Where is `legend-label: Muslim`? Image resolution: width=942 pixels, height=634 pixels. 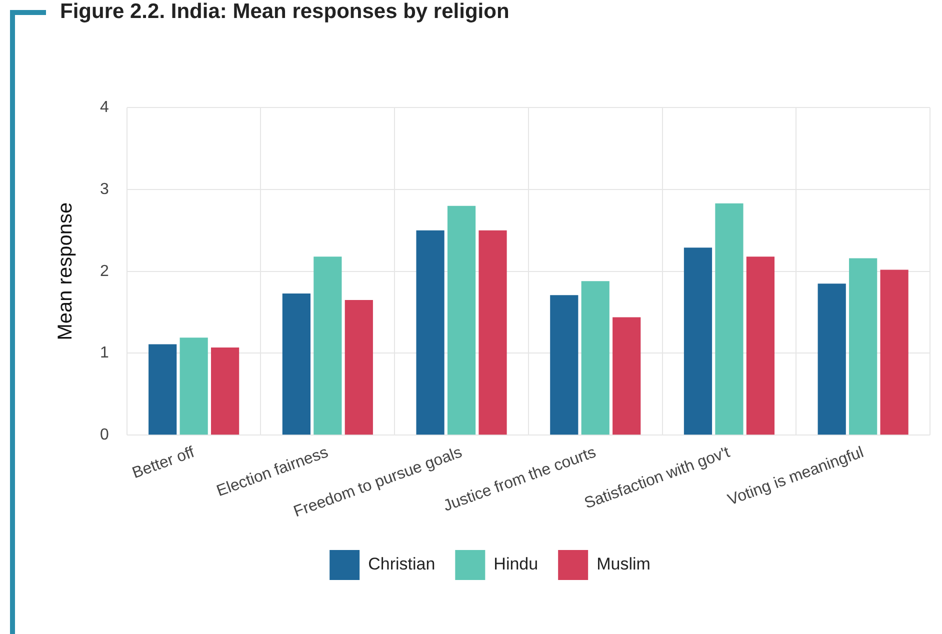 legend-label: Muslim is located at coordinates (623, 564).